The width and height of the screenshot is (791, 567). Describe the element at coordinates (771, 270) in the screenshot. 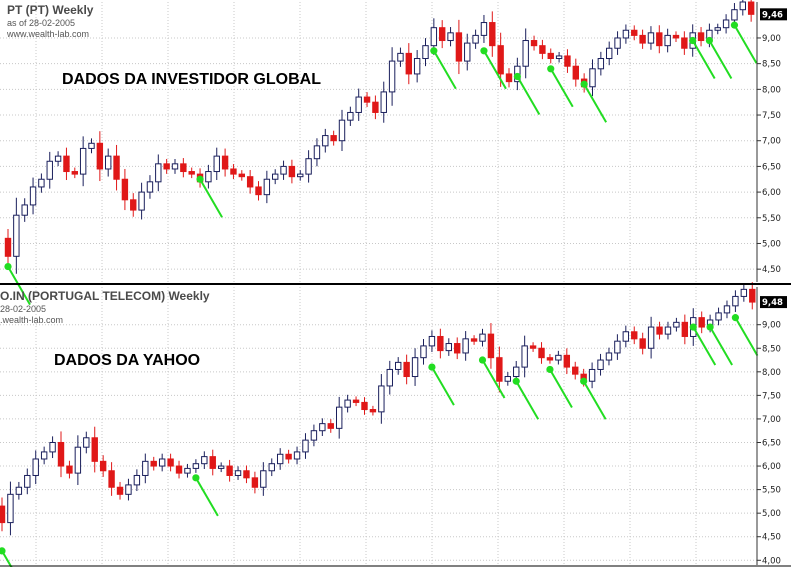

I see `y-tick-label: 4,50` at that location.